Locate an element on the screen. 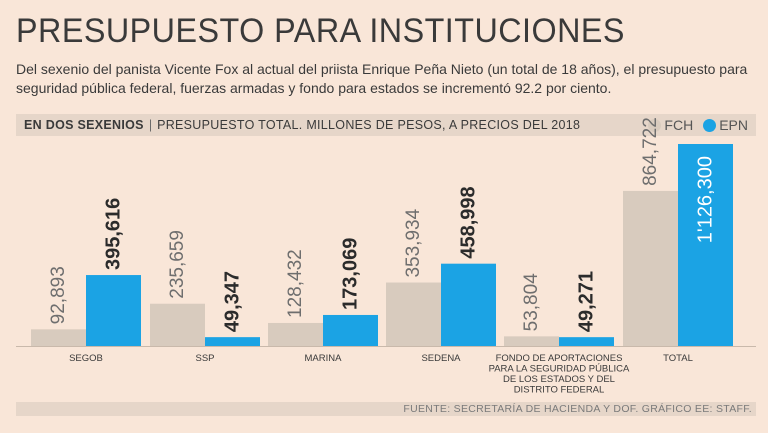  legend-label-epn: EPN is located at coordinates (733, 125).